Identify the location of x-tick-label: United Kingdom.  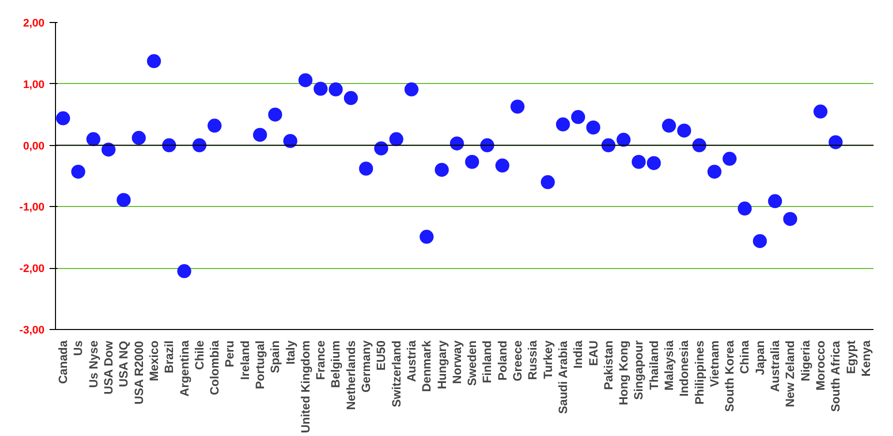
(305, 387).